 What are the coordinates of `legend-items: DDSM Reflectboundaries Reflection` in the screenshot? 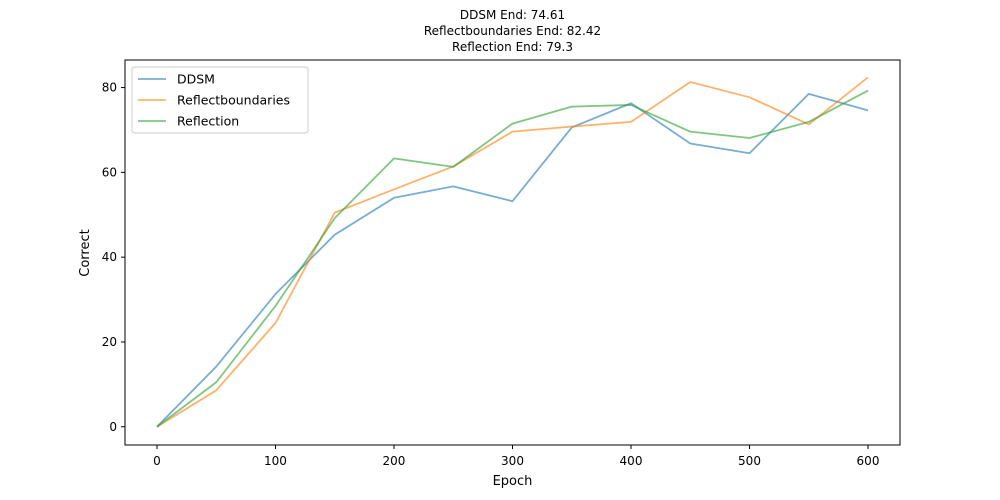 It's located at (214, 100).